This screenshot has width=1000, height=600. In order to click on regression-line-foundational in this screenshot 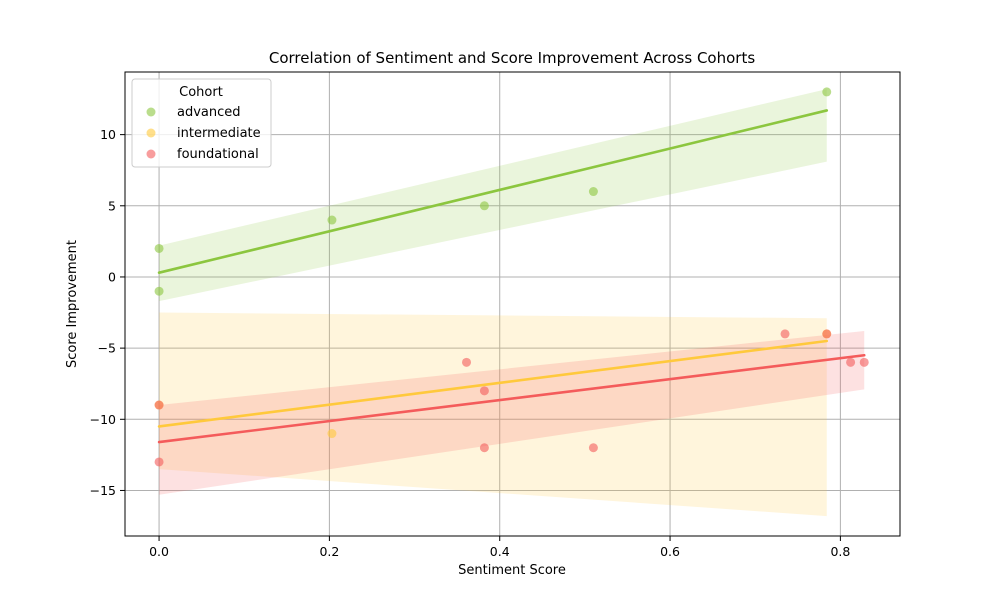, I will do `click(511, 398)`.